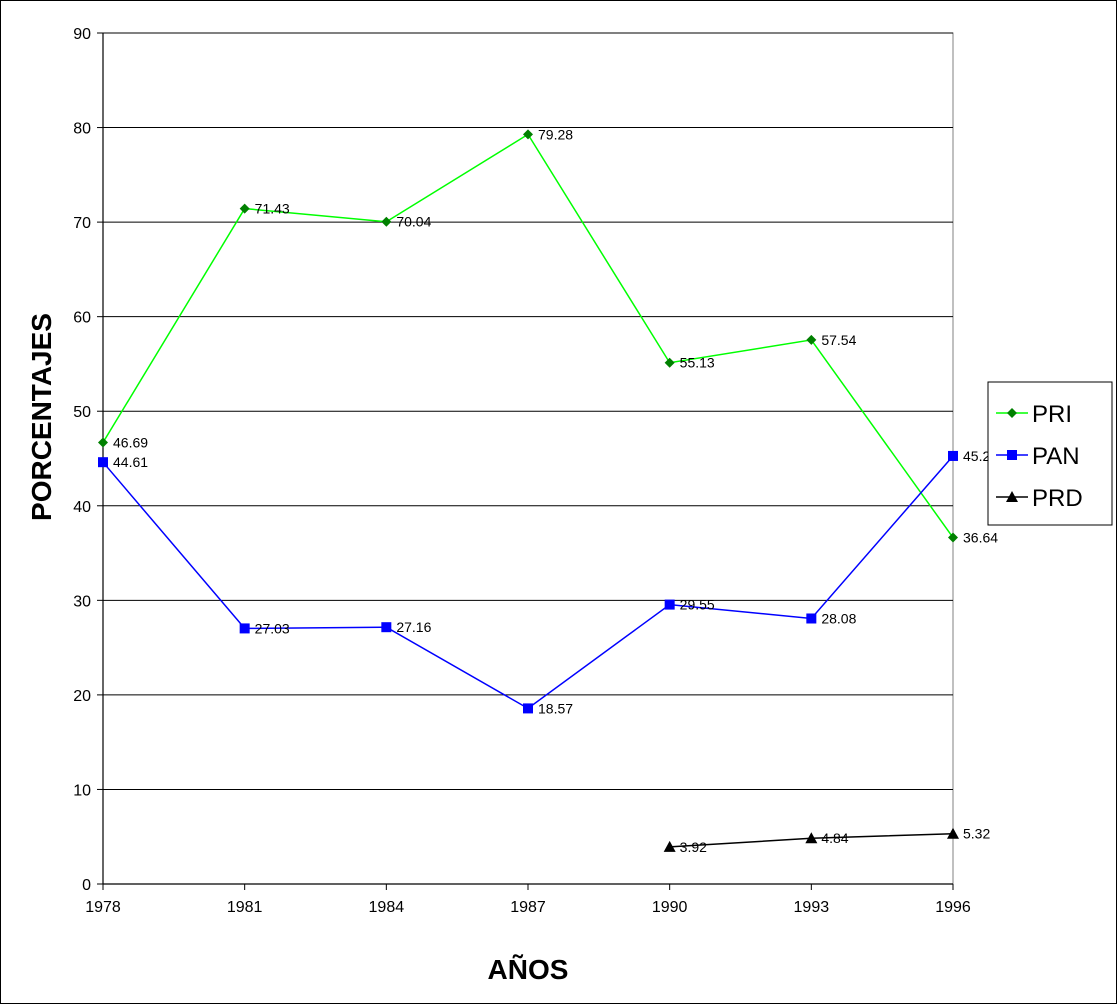  Describe the element at coordinates (953, 907) in the screenshot. I see `x-tick-label: 1996` at that location.